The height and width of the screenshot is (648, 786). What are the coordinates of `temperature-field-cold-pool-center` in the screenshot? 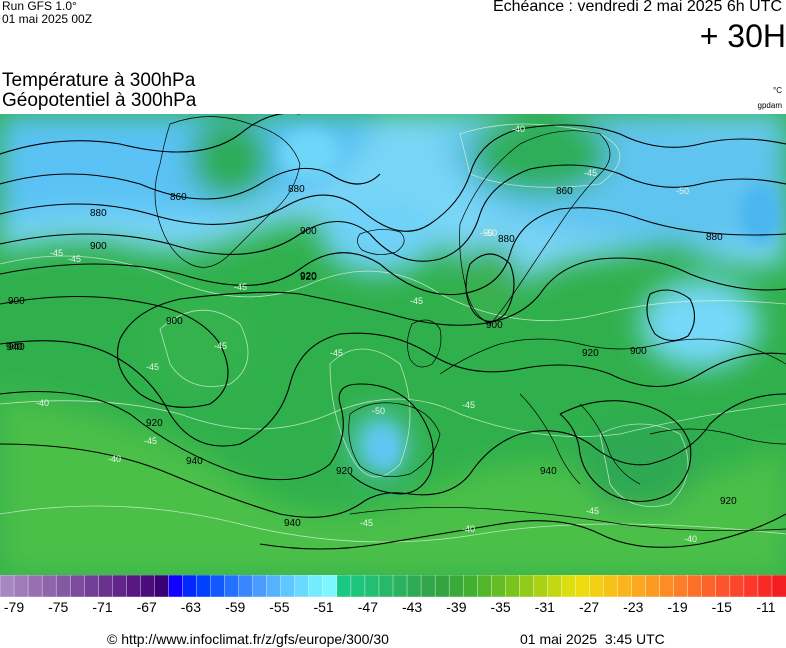 It's located at (380, 234).